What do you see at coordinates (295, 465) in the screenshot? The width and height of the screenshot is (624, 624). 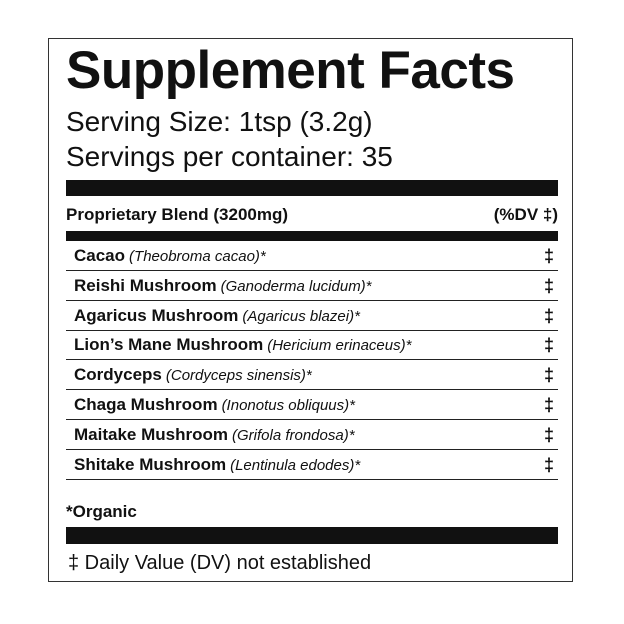 I see `ingredient-latin-name: (Lentinula edodes)*` at bounding box center [295, 465].